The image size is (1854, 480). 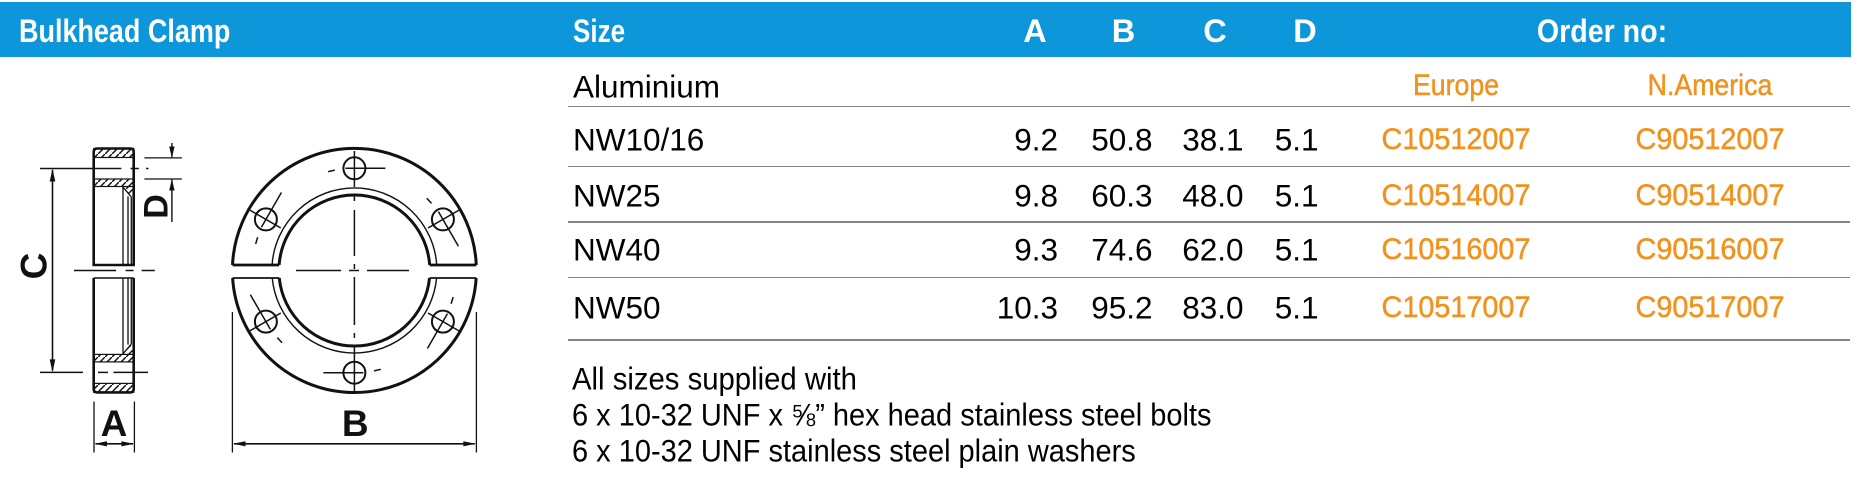 What do you see at coordinates (34, 266) in the screenshot?
I see `svg-text: C` at bounding box center [34, 266].